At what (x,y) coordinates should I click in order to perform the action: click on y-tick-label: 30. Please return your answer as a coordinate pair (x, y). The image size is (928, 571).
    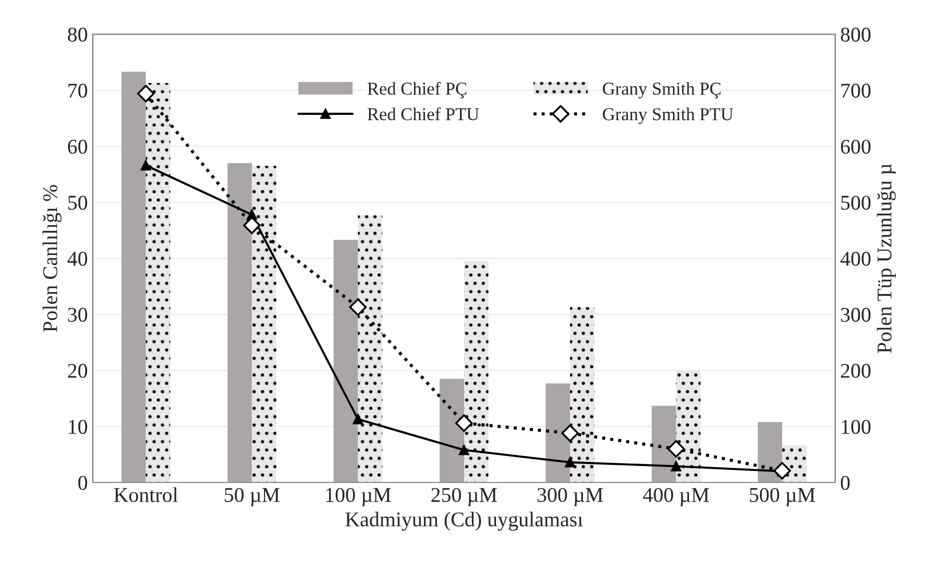
    Looking at the image, I should click on (78, 315).